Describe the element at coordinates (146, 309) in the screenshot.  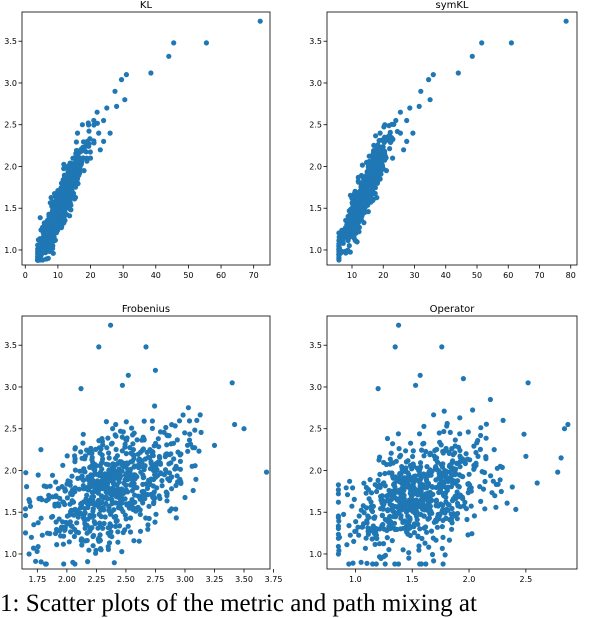
I see `chart-title: Frobenius` at that location.